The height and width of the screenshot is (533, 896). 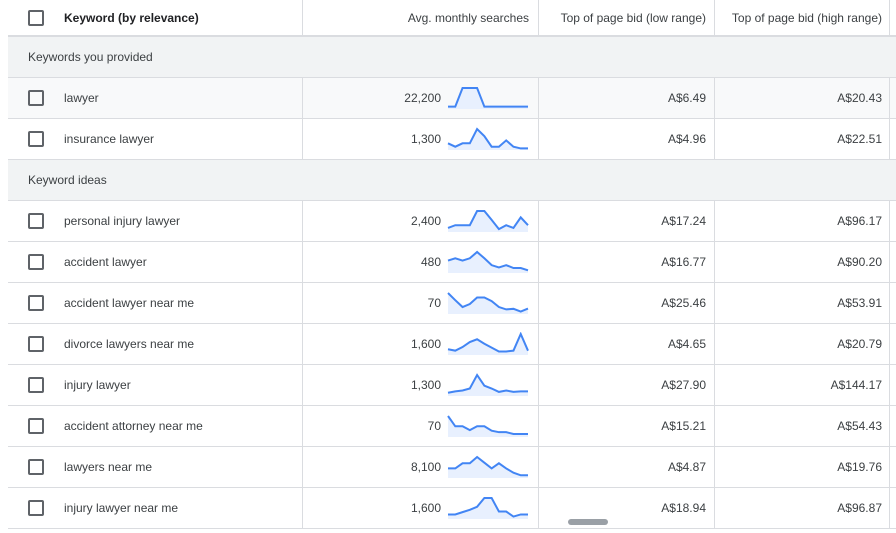 I want to click on keyword-text: divorce lawyers near me, so click(x=129, y=344).